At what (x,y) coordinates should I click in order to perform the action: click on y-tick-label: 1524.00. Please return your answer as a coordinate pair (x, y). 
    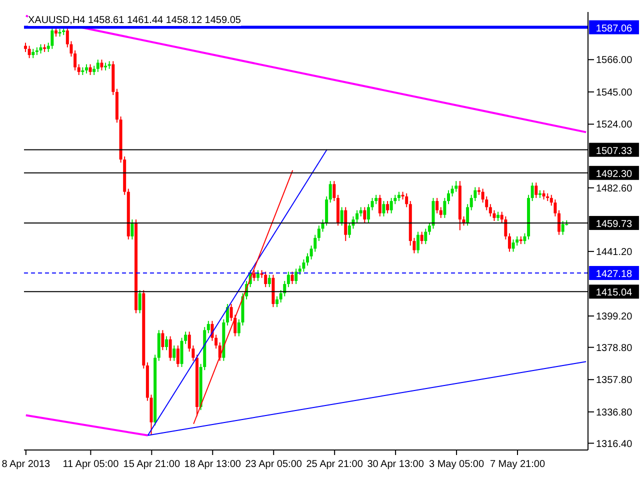
    Looking at the image, I should click on (614, 125).